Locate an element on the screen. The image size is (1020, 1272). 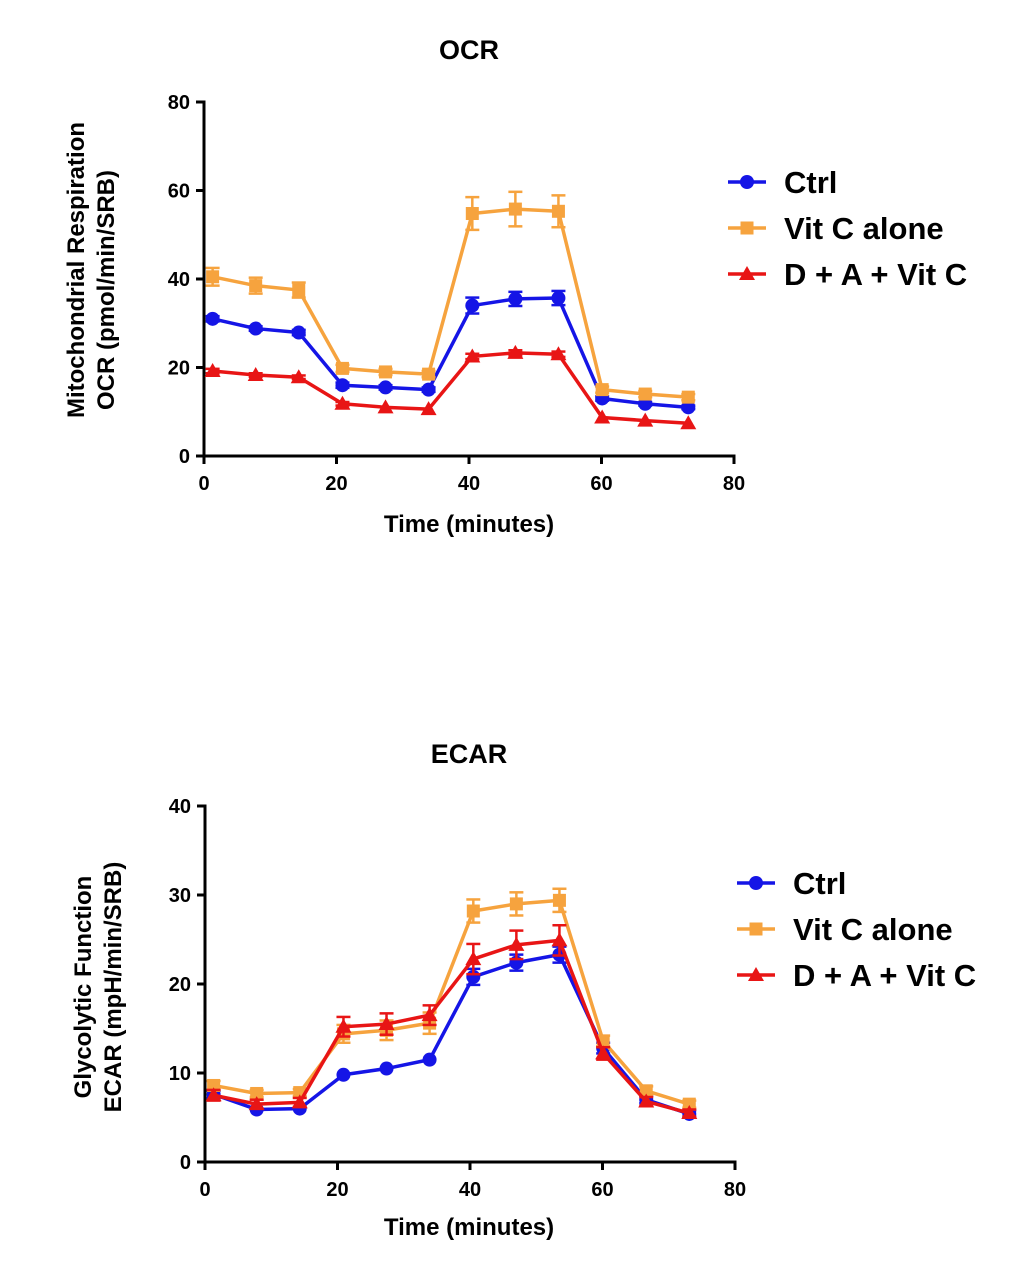
ocr-y-tick-label: 20 is located at coordinates (179, 369).